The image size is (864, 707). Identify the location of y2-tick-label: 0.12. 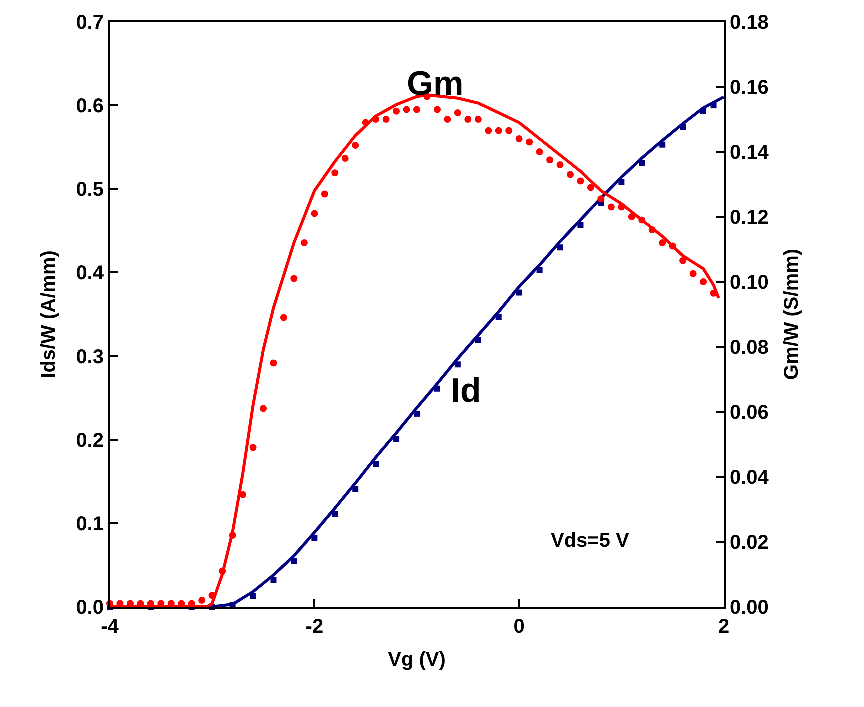
(749, 218).